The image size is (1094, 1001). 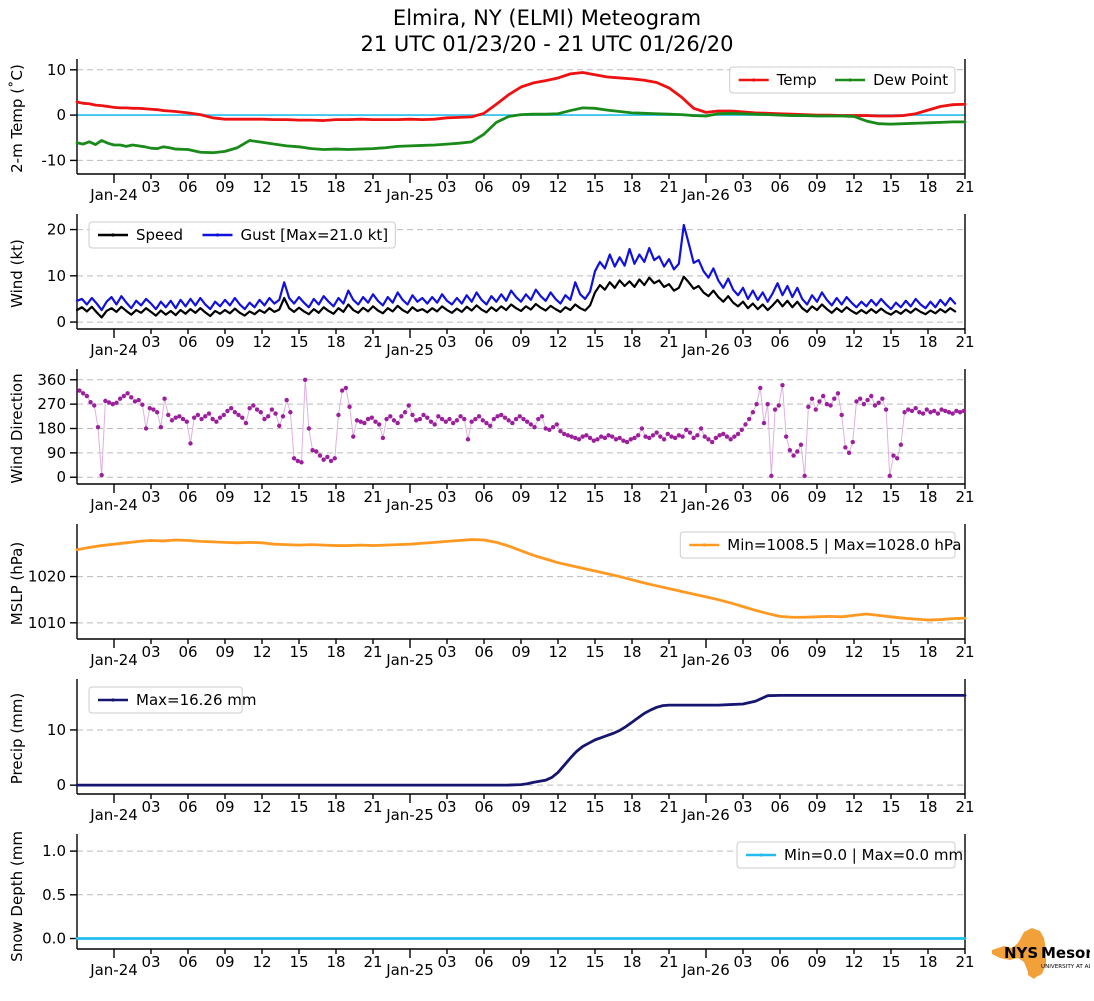 I want to click on svg-text: MSLP (hPa), so click(x=17, y=583).